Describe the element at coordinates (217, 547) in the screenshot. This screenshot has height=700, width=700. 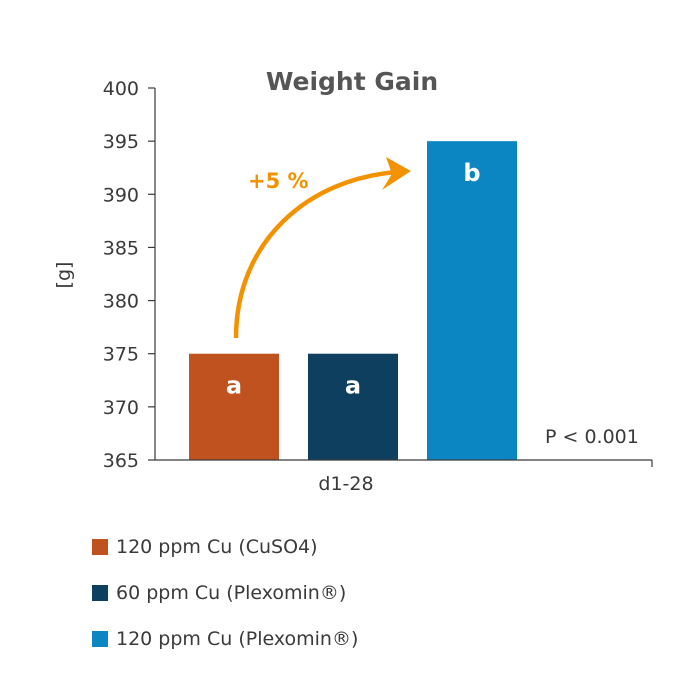
I see `legend-label: 120 ppm Cu (CuSO4)` at that location.